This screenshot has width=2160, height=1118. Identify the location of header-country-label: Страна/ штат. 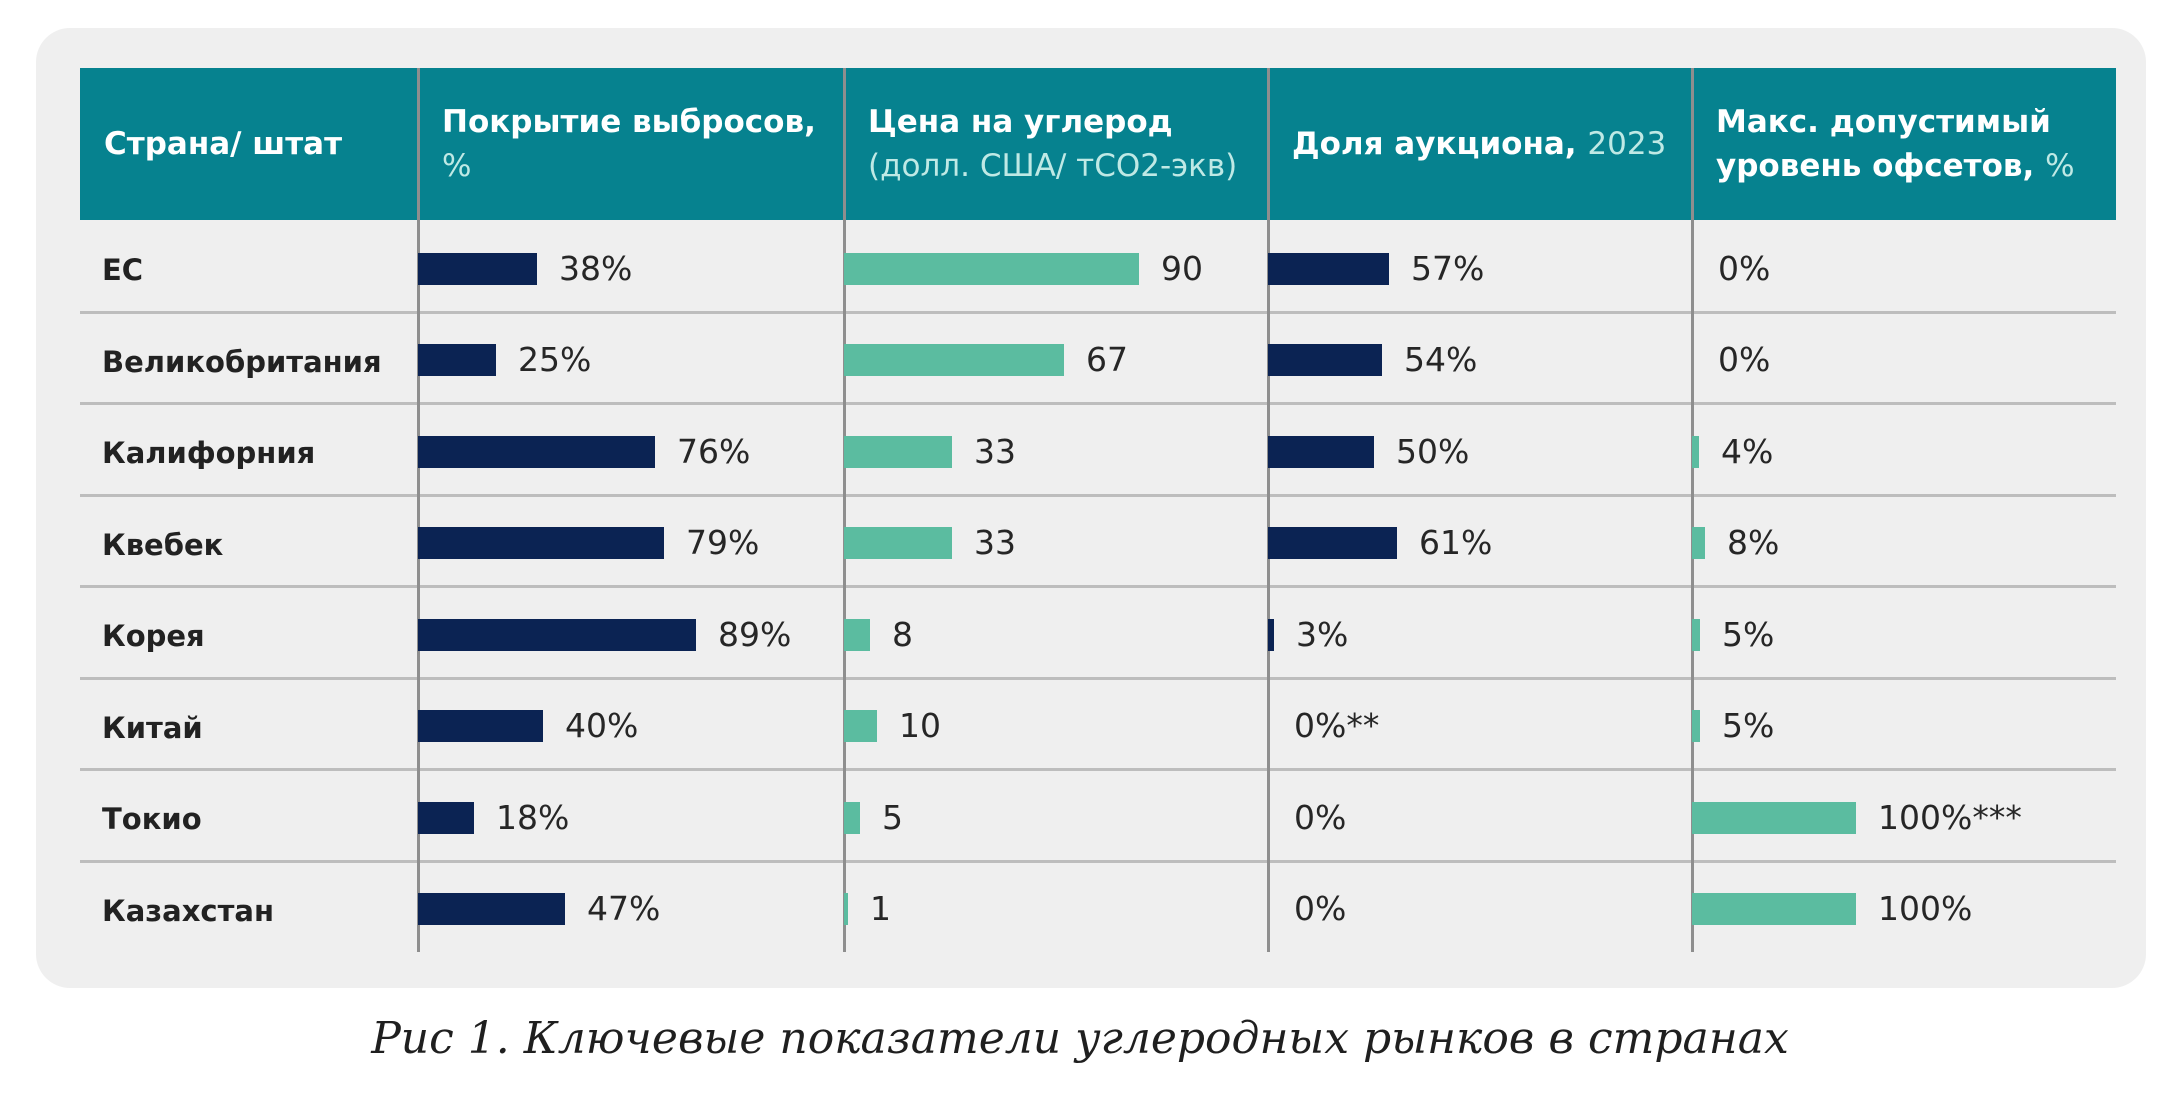
(223, 144).